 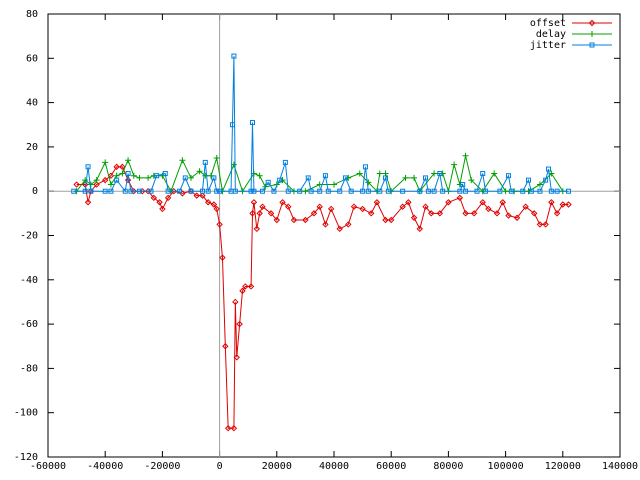 What do you see at coordinates (334, 466) in the screenshot?
I see `x-tick-label: 40000` at bounding box center [334, 466].